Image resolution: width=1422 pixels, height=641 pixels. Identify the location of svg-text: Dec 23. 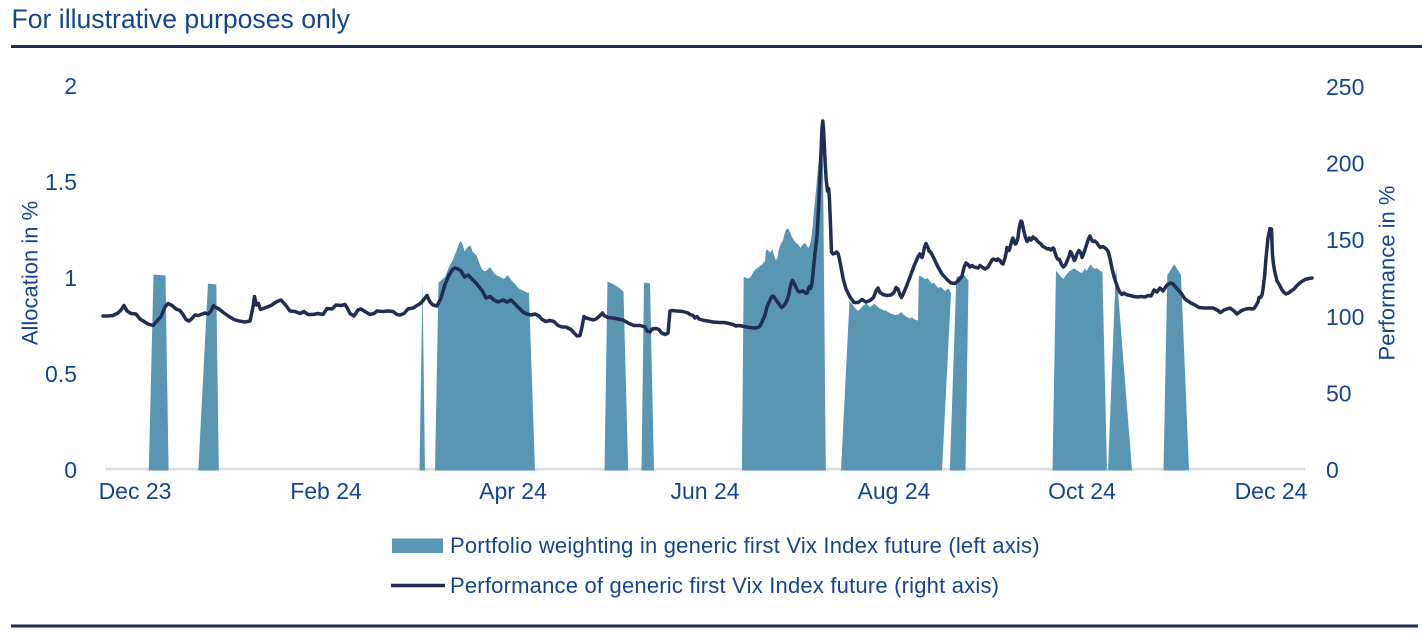
(135, 491).